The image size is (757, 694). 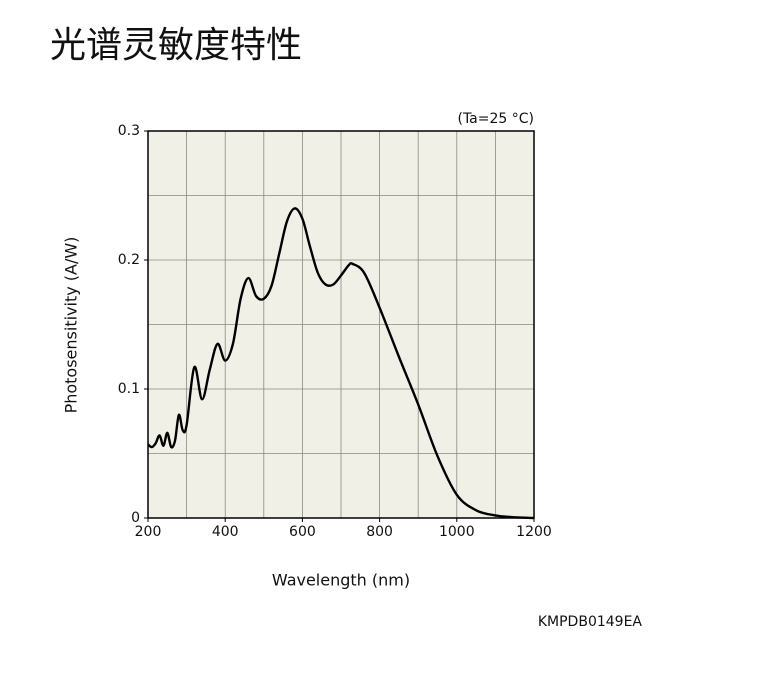 I want to click on y-tick-label: 0.2, so click(x=129, y=260).